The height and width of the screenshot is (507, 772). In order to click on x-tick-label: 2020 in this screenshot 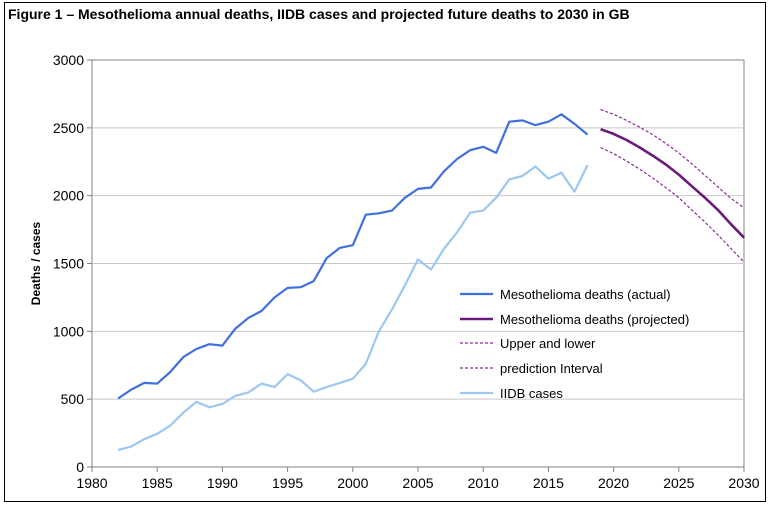, I will do `click(613, 483)`.